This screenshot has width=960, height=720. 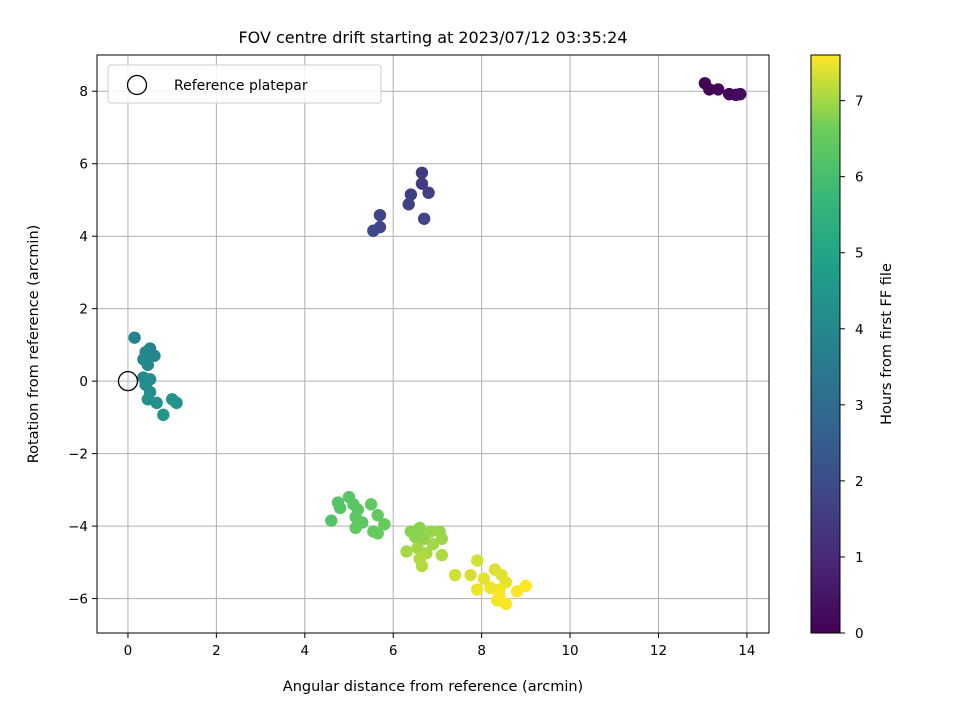 I want to click on x-tick-label: 12, so click(x=658, y=651).